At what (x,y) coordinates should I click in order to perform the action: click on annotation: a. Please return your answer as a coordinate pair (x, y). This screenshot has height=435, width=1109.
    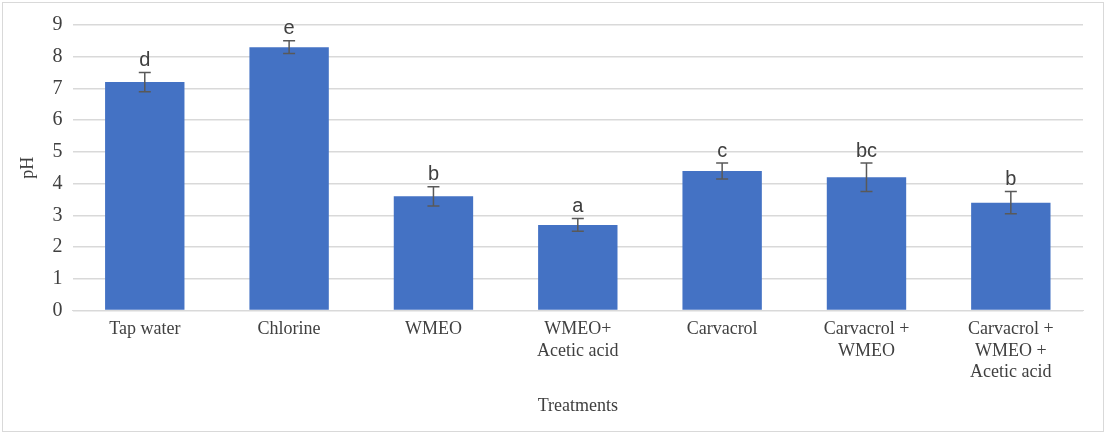
    Looking at the image, I should click on (578, 205).